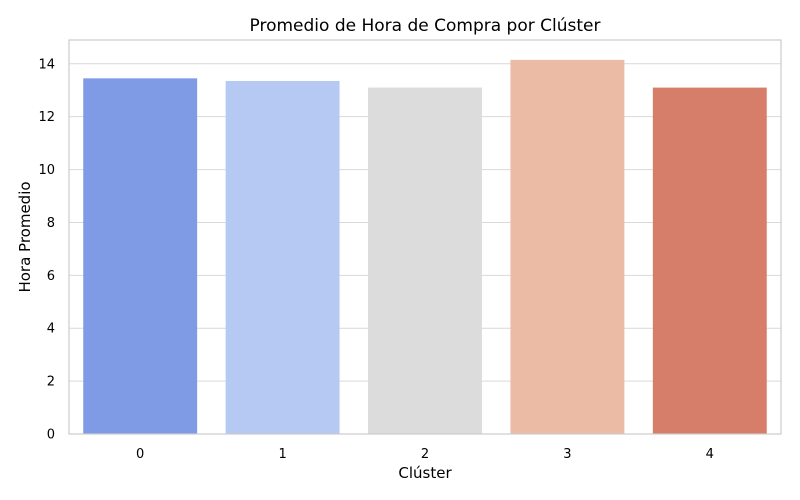 This screenshot has height=500, width=800. I want to click on y-tick-label: 2, so click(51, 382).